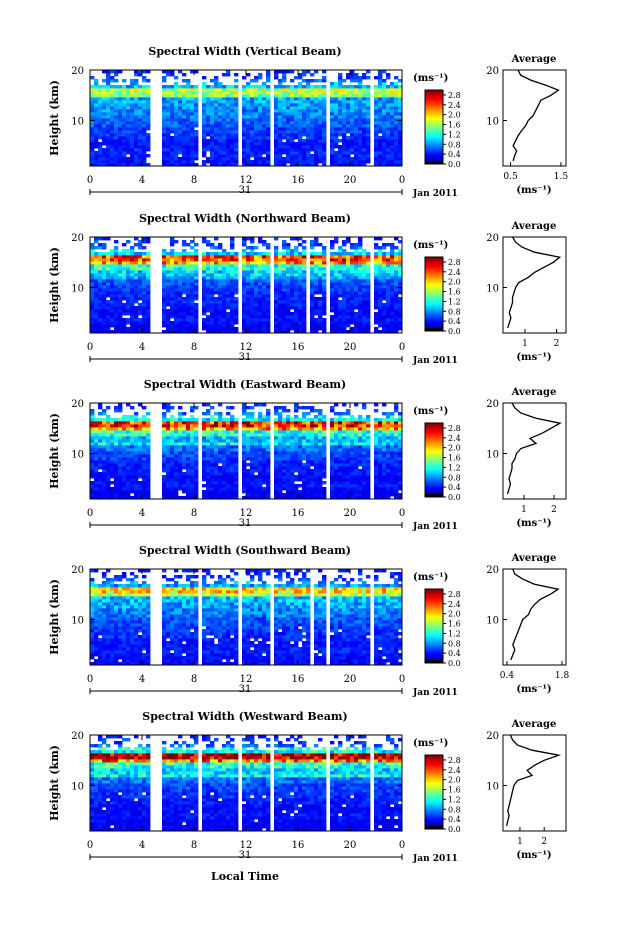 This screenshot has height=929, width=621. Describe the element at coordinates (244, 51) in the screenshot. I see `panel-title: Spectral Width (Vertical Beam)` at that location.